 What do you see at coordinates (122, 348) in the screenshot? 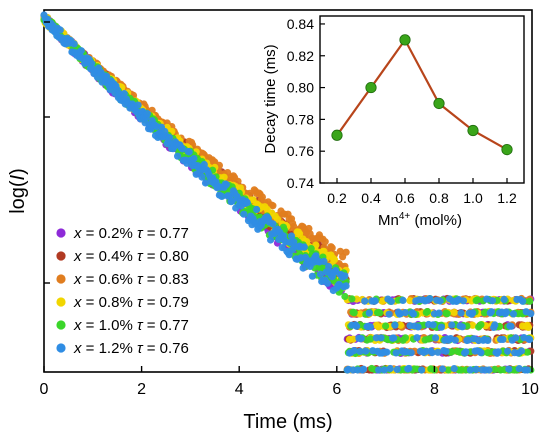
I see `legend-entry-5: x = 1.2% τ = 0.76` at bounding box center [122, 348].